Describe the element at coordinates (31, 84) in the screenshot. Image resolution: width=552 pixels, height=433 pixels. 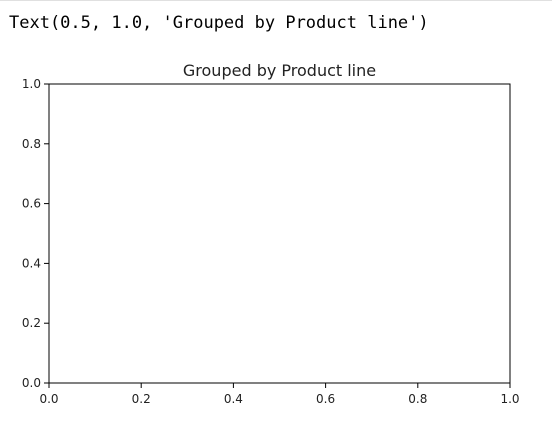
I see `y-tick-label: 1.0` at that location.